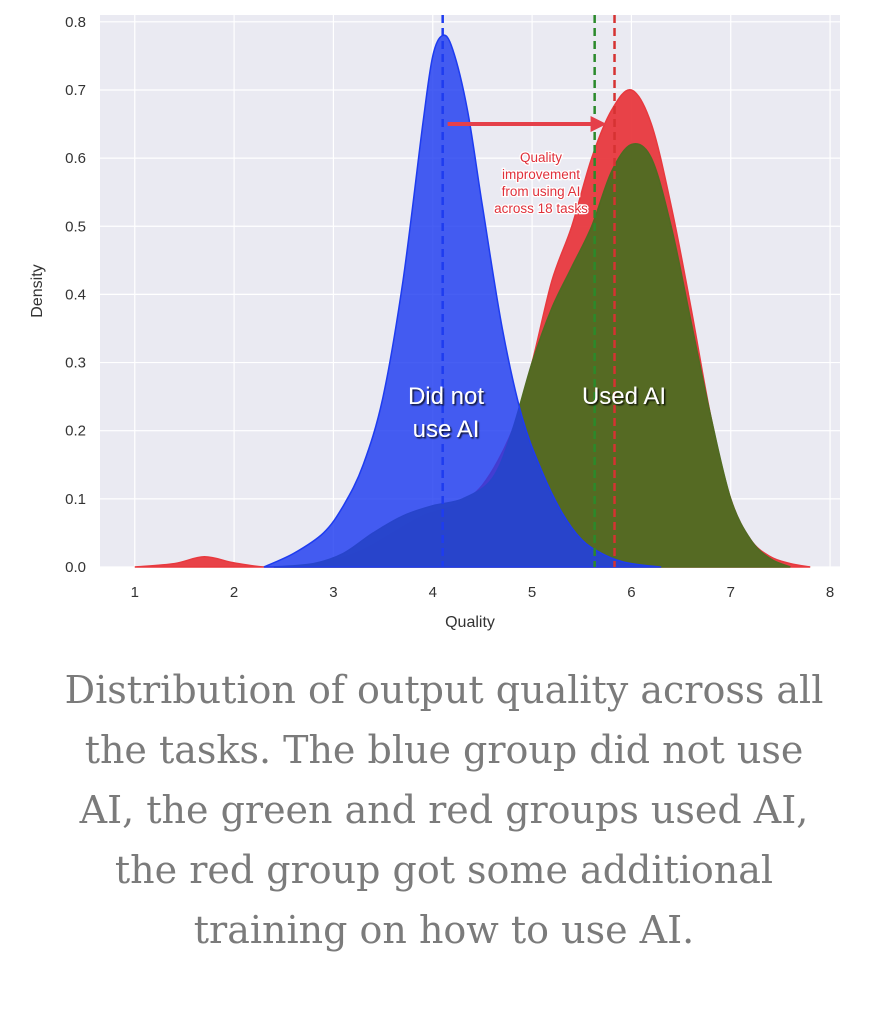  I want to click on improvement-label-line: improvement, so click(541, 174).